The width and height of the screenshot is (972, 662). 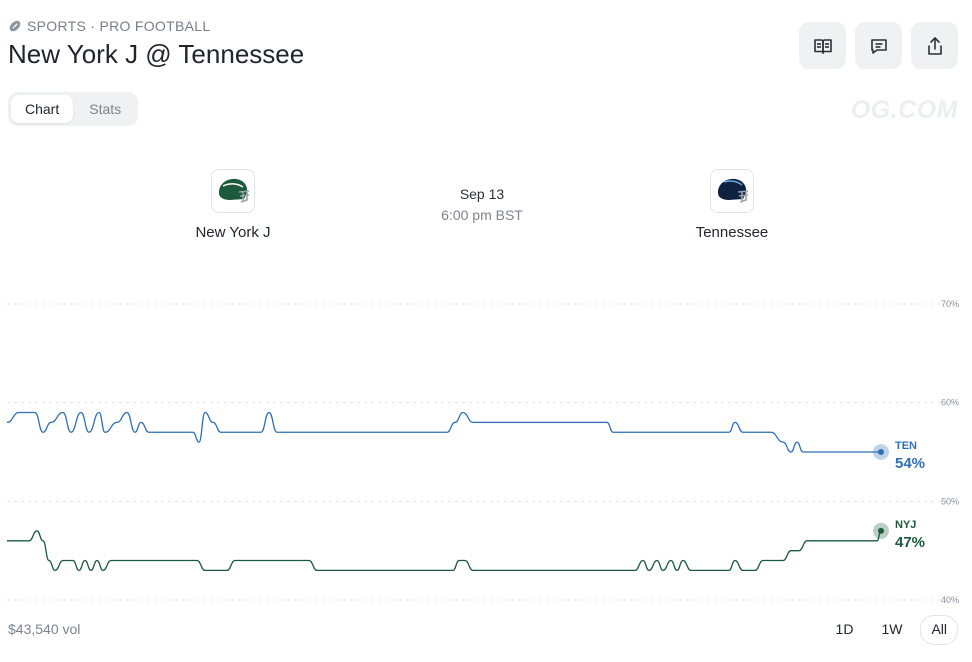 I want to click on range-1w: 1W, so click(x=892, y=629).